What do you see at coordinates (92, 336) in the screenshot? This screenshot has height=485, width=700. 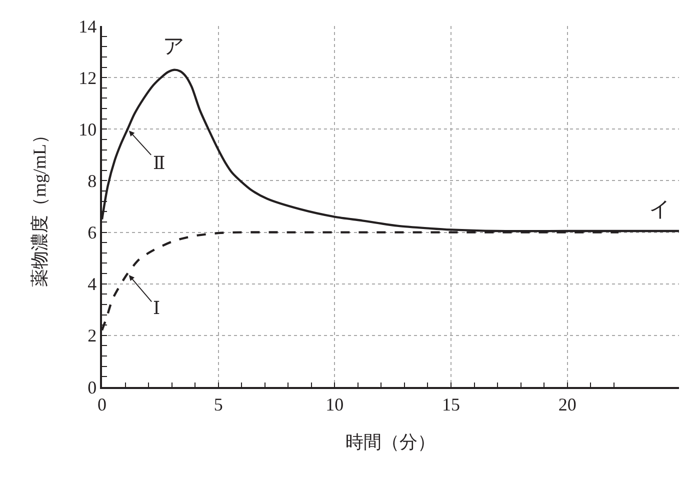 I see `y-tick-label: 2` at bounding box center [92, 336].